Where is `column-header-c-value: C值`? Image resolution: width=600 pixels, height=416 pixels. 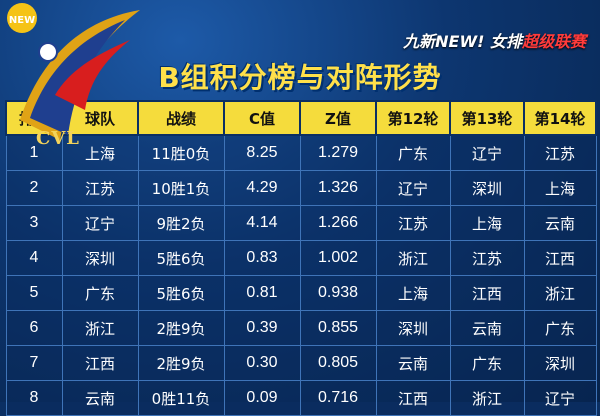 column-header-c-value: C值 is located at coordinates (262, 118).